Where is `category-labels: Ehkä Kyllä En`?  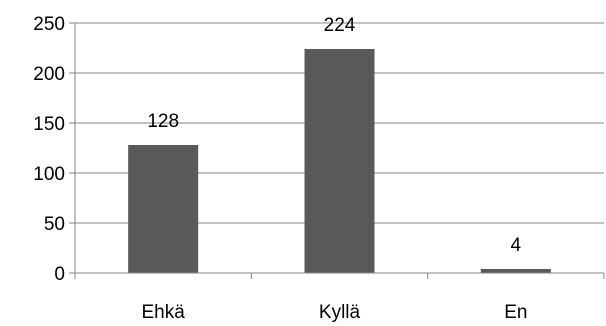 category-labels: Ehkä Kyllä En is located at coordinates (335, 312).